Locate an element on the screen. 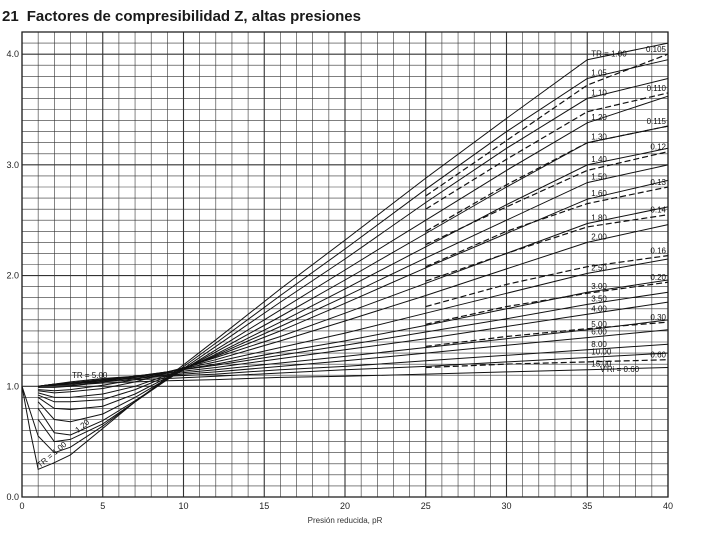 Image resolution: width=720 pixels, height=540 pixels. series-label: 15.00 is located at coordinates (601, 364).